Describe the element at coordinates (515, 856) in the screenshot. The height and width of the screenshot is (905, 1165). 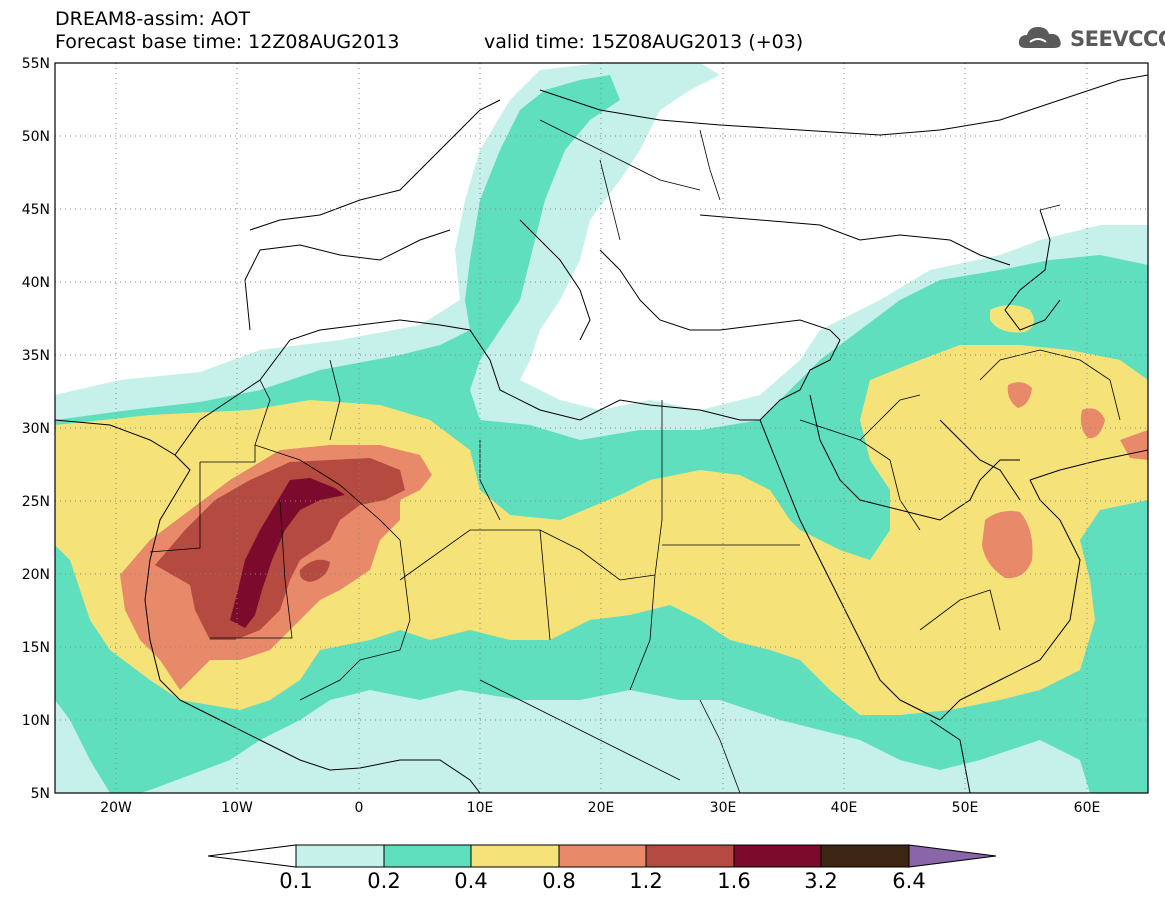
I see `colorbar-bin-0.4` at that location.